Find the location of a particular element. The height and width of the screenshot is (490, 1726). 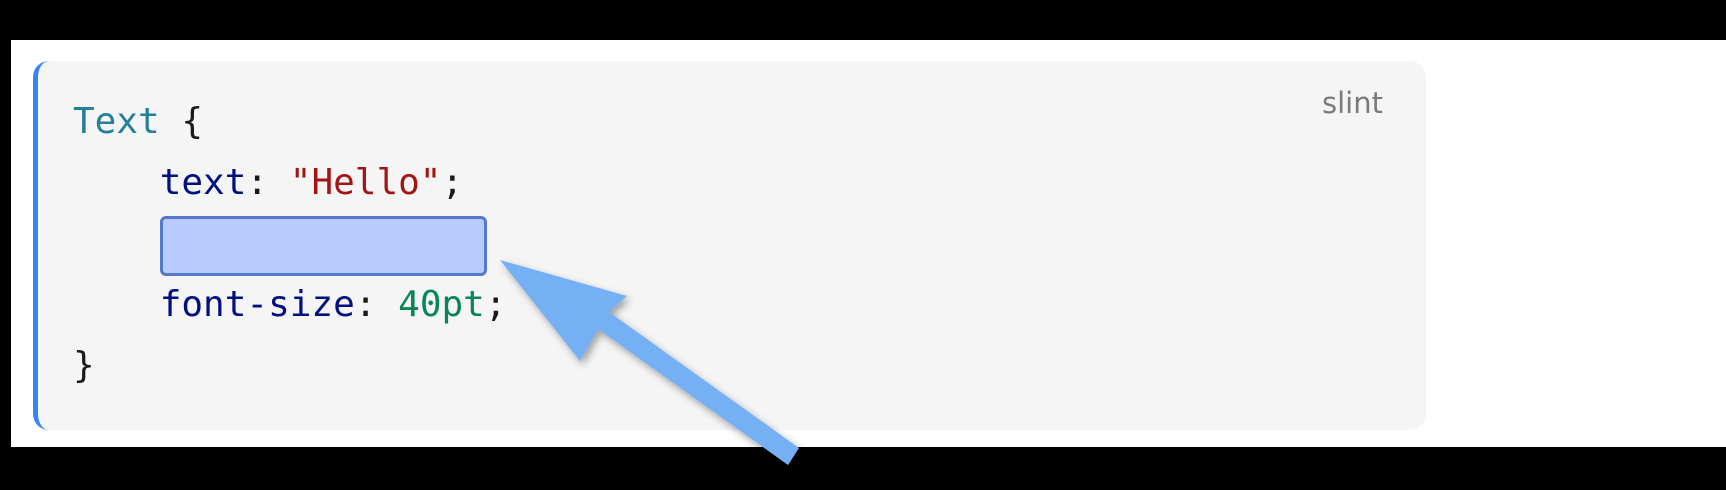

code-line: Text { is located at coordinates (138, 122).